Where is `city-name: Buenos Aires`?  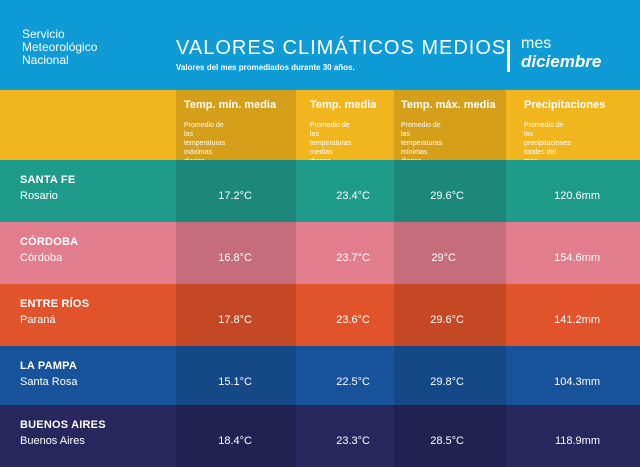 city-name: Buenos Aires is located at coordinates (52, 441).